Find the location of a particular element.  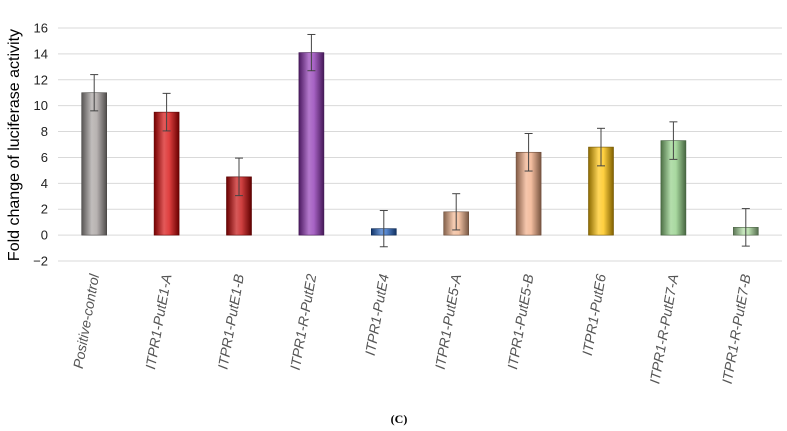

y-tick-label: 4 is located at coordinates (44, 183).